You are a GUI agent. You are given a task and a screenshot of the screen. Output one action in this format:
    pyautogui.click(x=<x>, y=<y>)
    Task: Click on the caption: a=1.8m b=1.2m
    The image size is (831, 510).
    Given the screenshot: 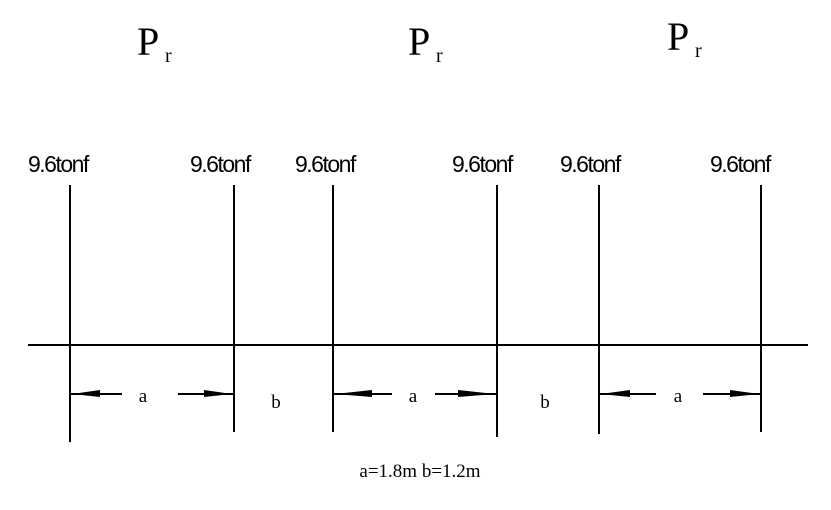 What is the action you would take?
    pyautogui.click(x=419, y=471)
    